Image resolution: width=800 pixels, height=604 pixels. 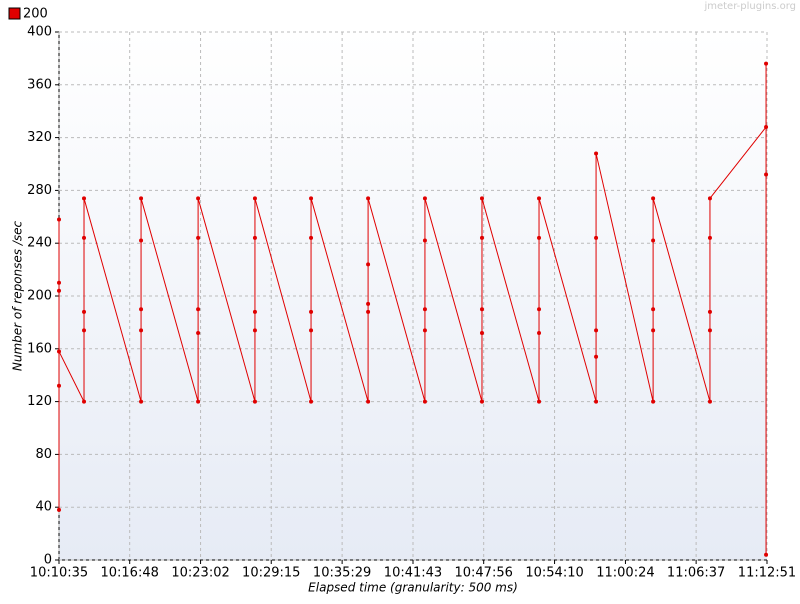 What do you see at coordinates (413, 573) in the screenshot?
I see `x-tick-label: 10:41:43` at bounding box center [413, 573].